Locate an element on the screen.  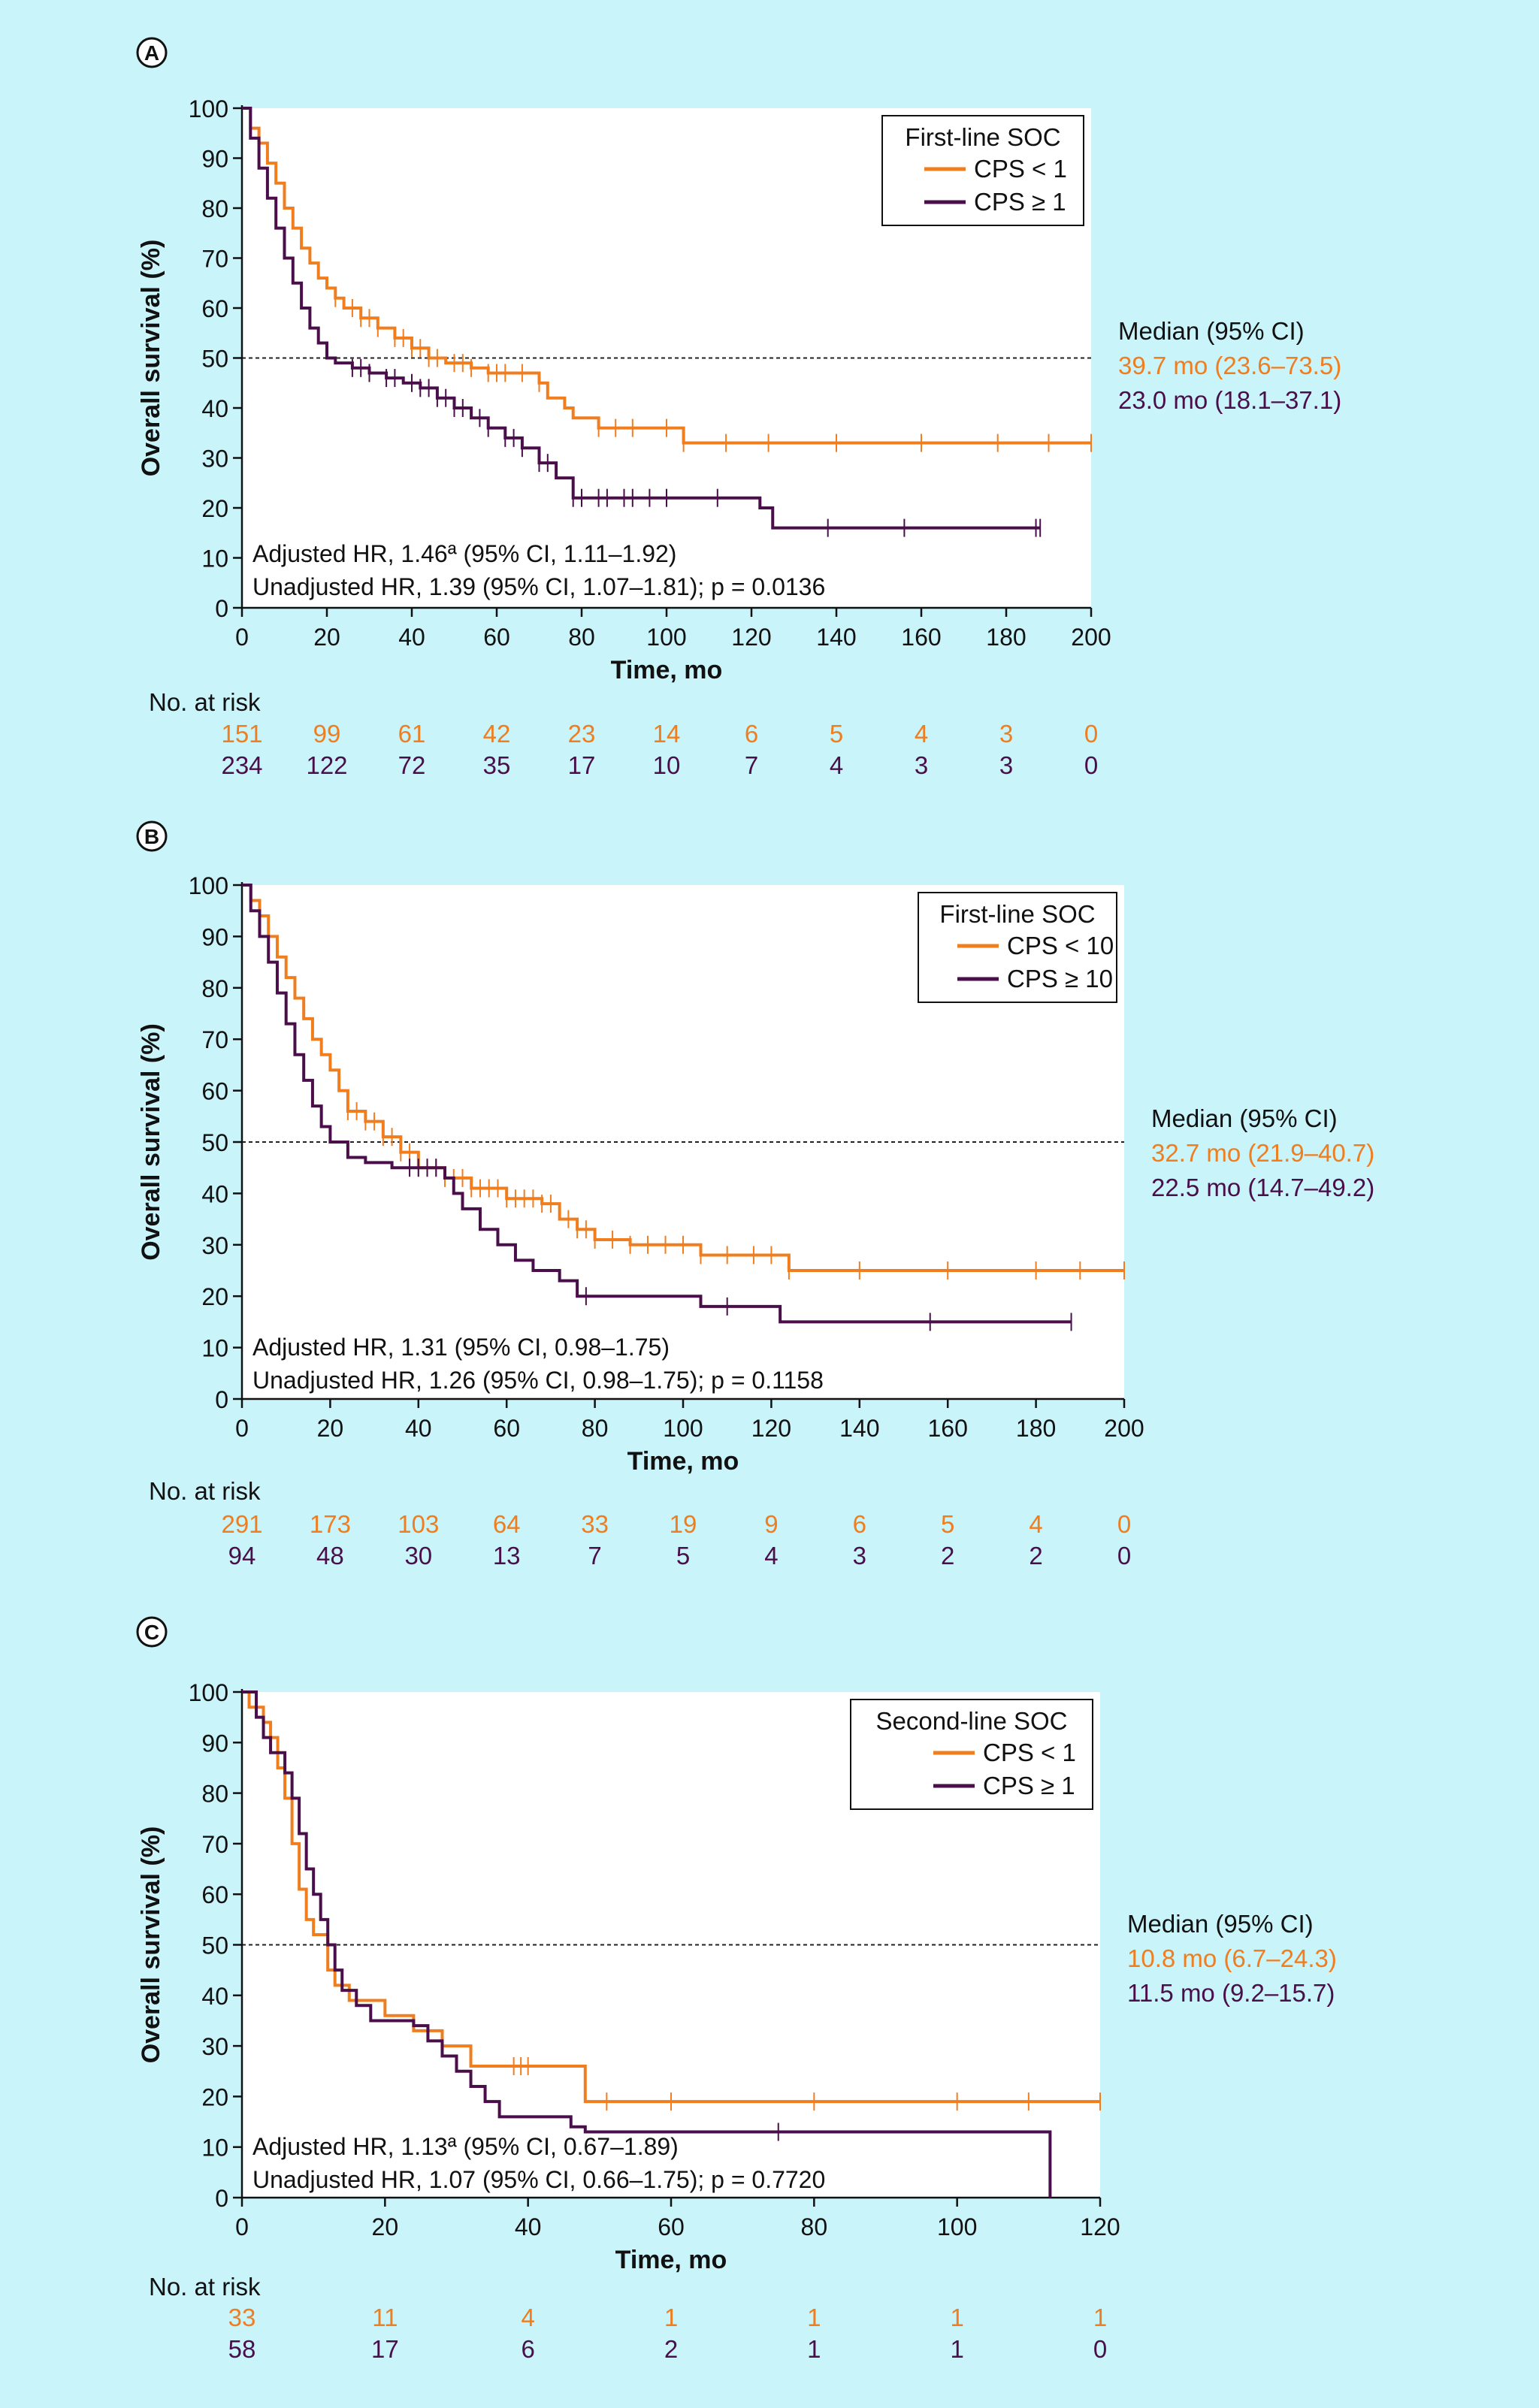
legend-label: CPS < 10 is located at coordinates (1060, 945).